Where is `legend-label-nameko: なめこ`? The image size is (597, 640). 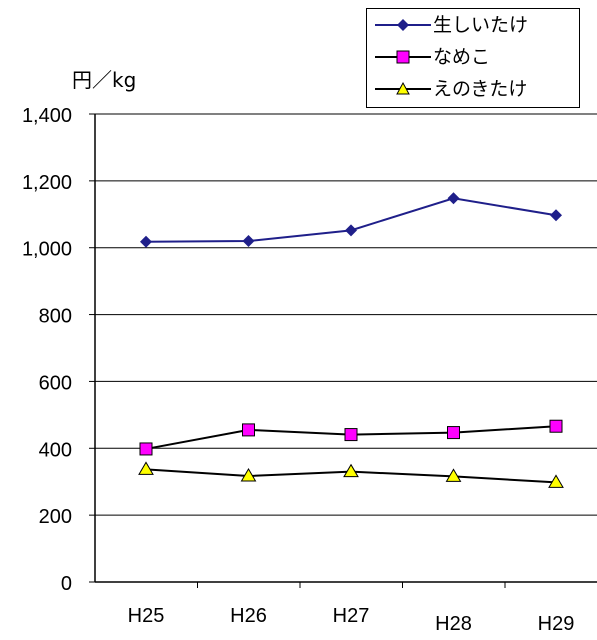 legend-label-nameko: なめこ is located at coordinates (462, 57).